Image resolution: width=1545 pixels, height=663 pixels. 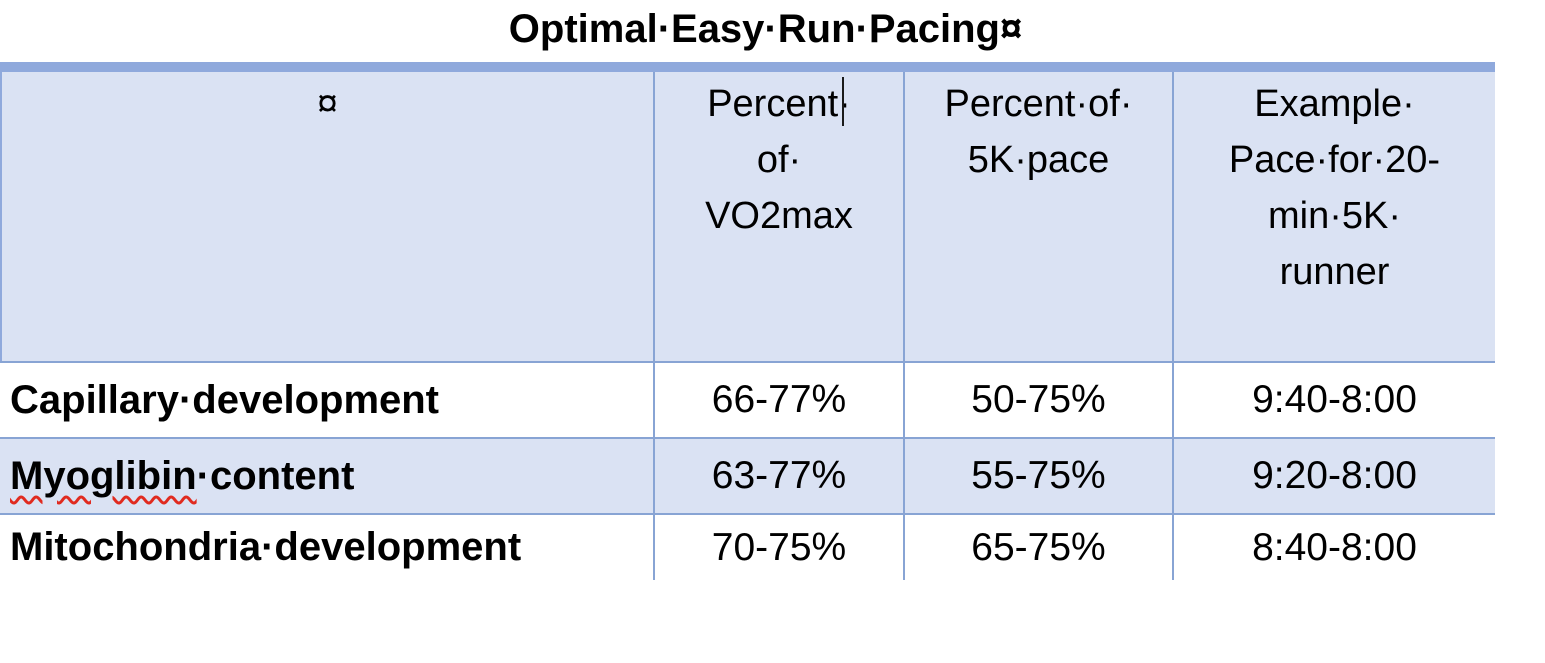 I want to click on row-label-myoglibin-content: Myoglibin ·content, so click(x=326, y=475).